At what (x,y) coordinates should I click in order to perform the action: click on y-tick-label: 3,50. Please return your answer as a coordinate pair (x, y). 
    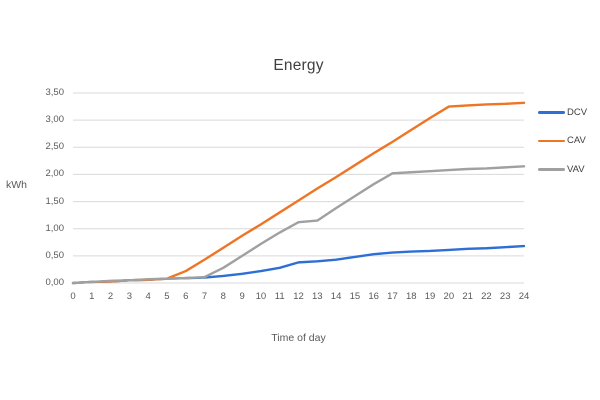
    Looking at the image, I should click on (55, 92).